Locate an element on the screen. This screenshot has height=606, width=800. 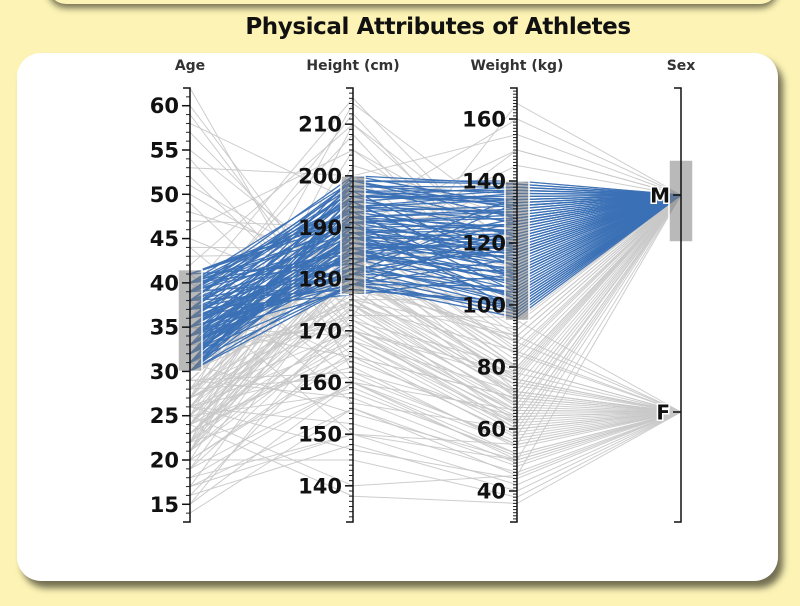
background-card is located at coordinates (413, 2).